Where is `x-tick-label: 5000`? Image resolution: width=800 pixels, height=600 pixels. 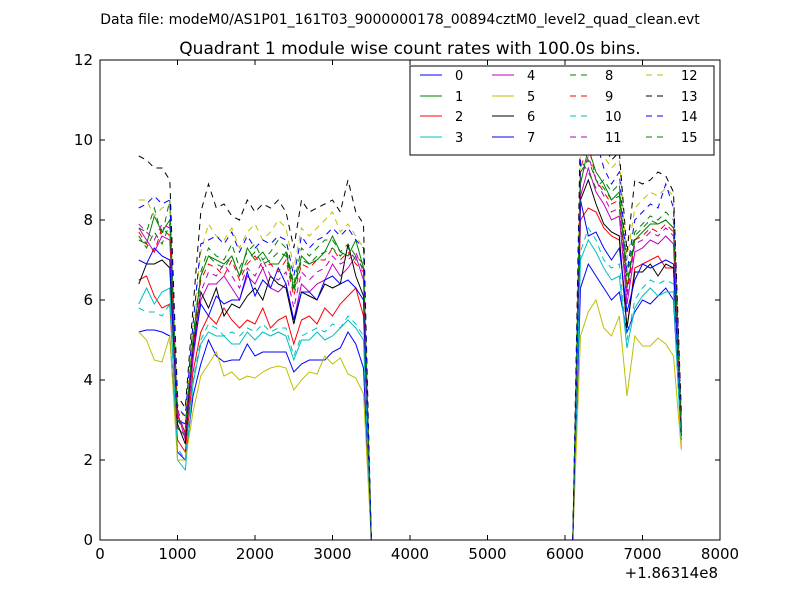 x-tick-label: 5000 is located at coordinates (487, 554).